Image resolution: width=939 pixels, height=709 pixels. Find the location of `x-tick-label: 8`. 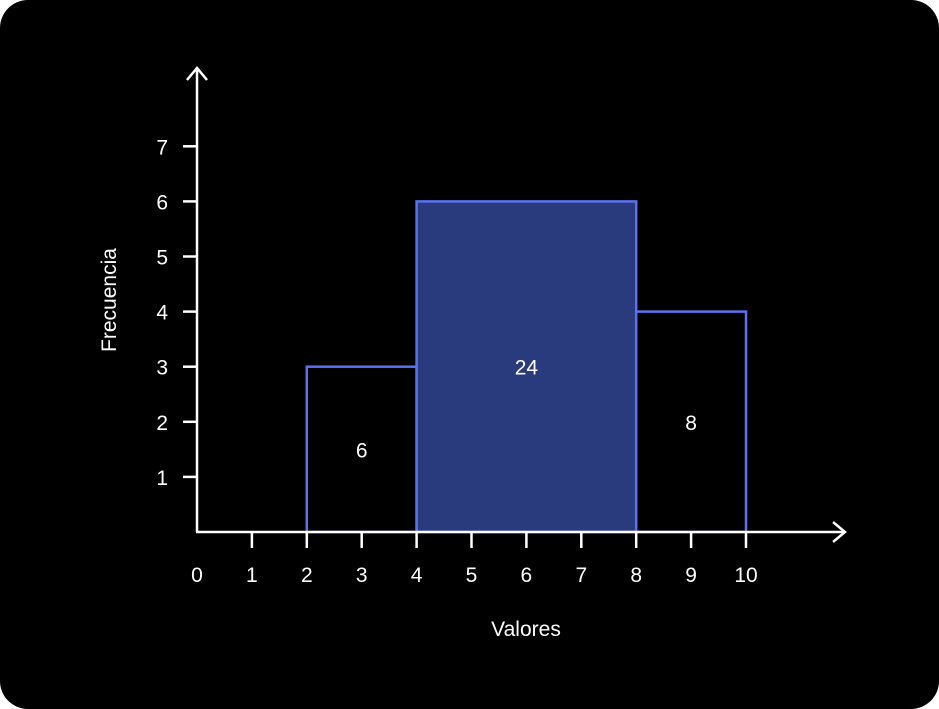

x-tick-label: 8 is located at coordinates (636, 575).